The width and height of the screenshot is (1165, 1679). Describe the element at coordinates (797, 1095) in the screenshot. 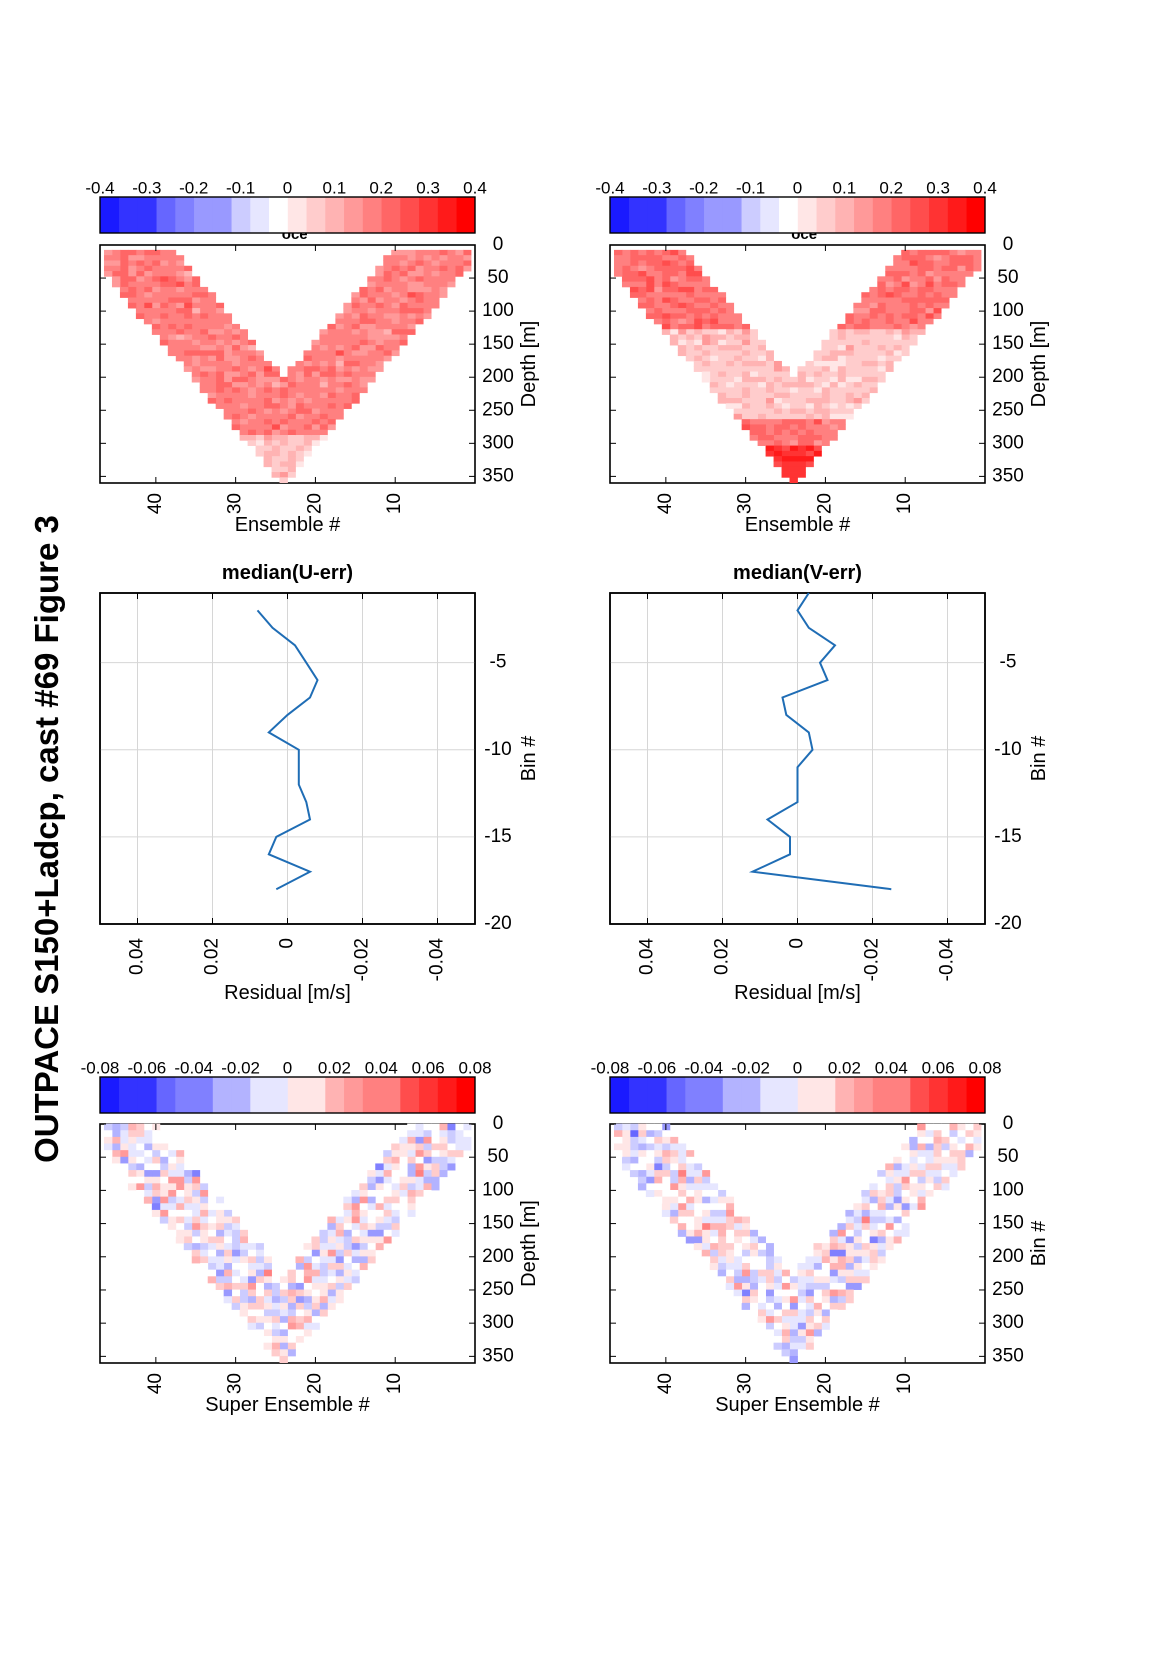

I see `colorbar-frame` at that location.